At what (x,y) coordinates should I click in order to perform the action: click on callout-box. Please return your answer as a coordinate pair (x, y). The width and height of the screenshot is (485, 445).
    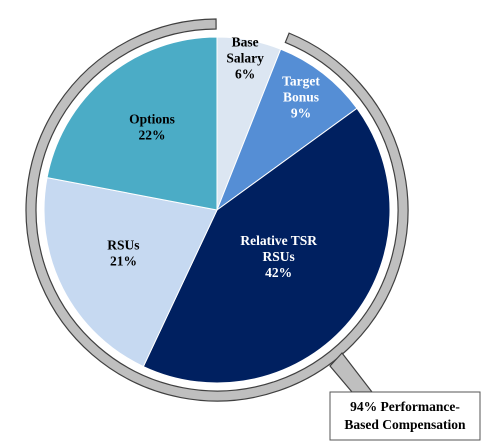
    Looking at the image, I should click on (405, 416).